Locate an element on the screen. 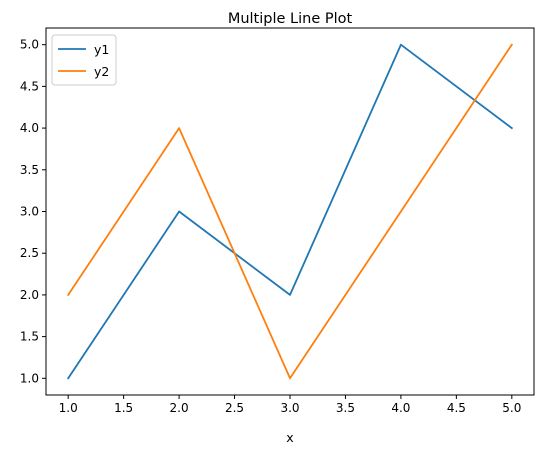  y-tick-label: 2.5 is located at coordinates (29, 253).